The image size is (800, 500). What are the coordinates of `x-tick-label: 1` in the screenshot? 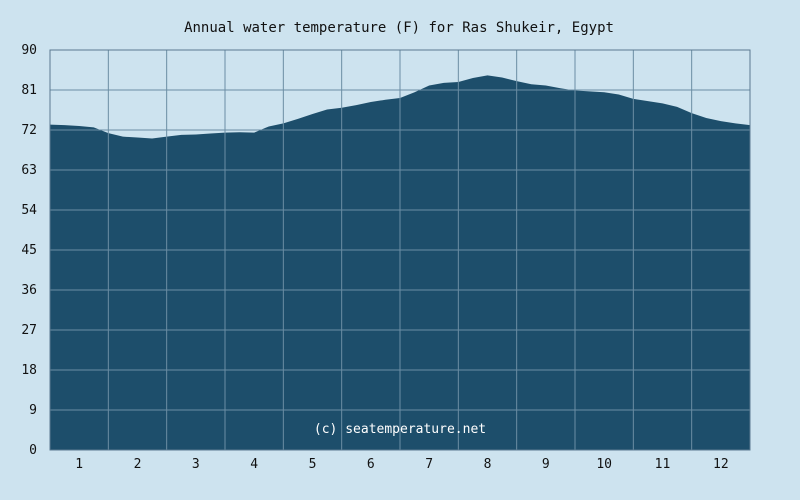 It's located at (79, 464).